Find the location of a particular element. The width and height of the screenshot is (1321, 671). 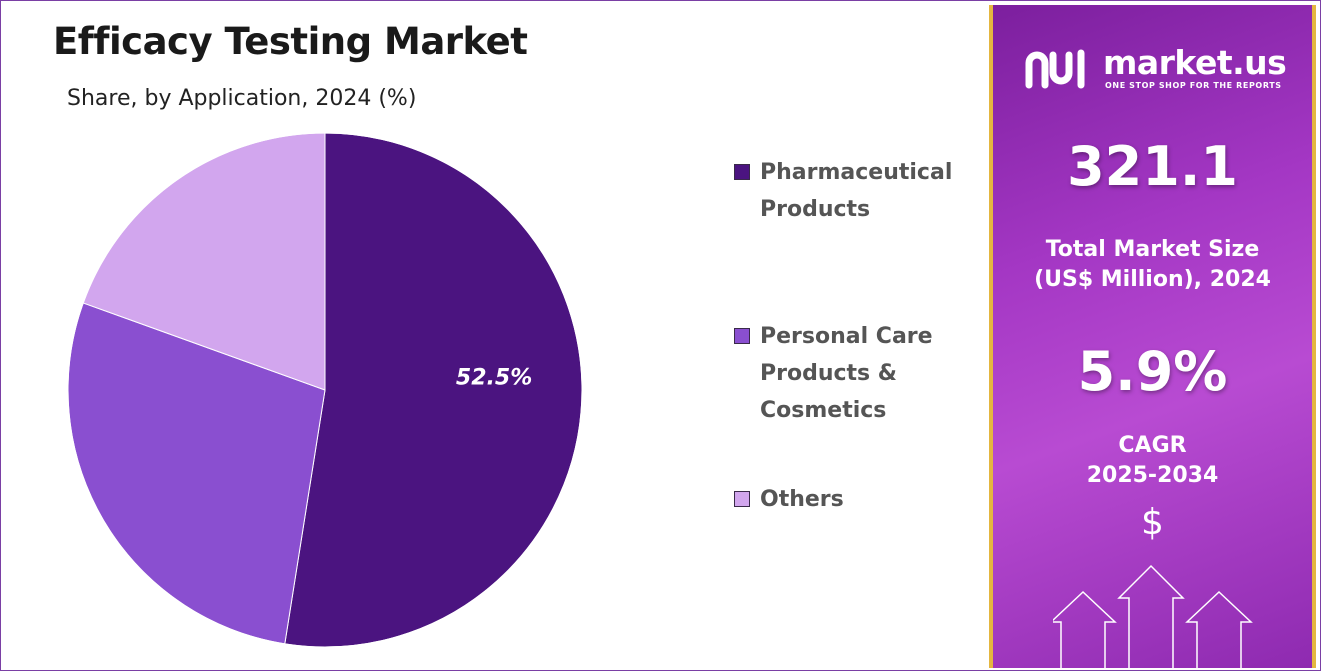

legend-label-personal-care: Personal Care Products & Cosmetics is located at coordinates (846, 373).